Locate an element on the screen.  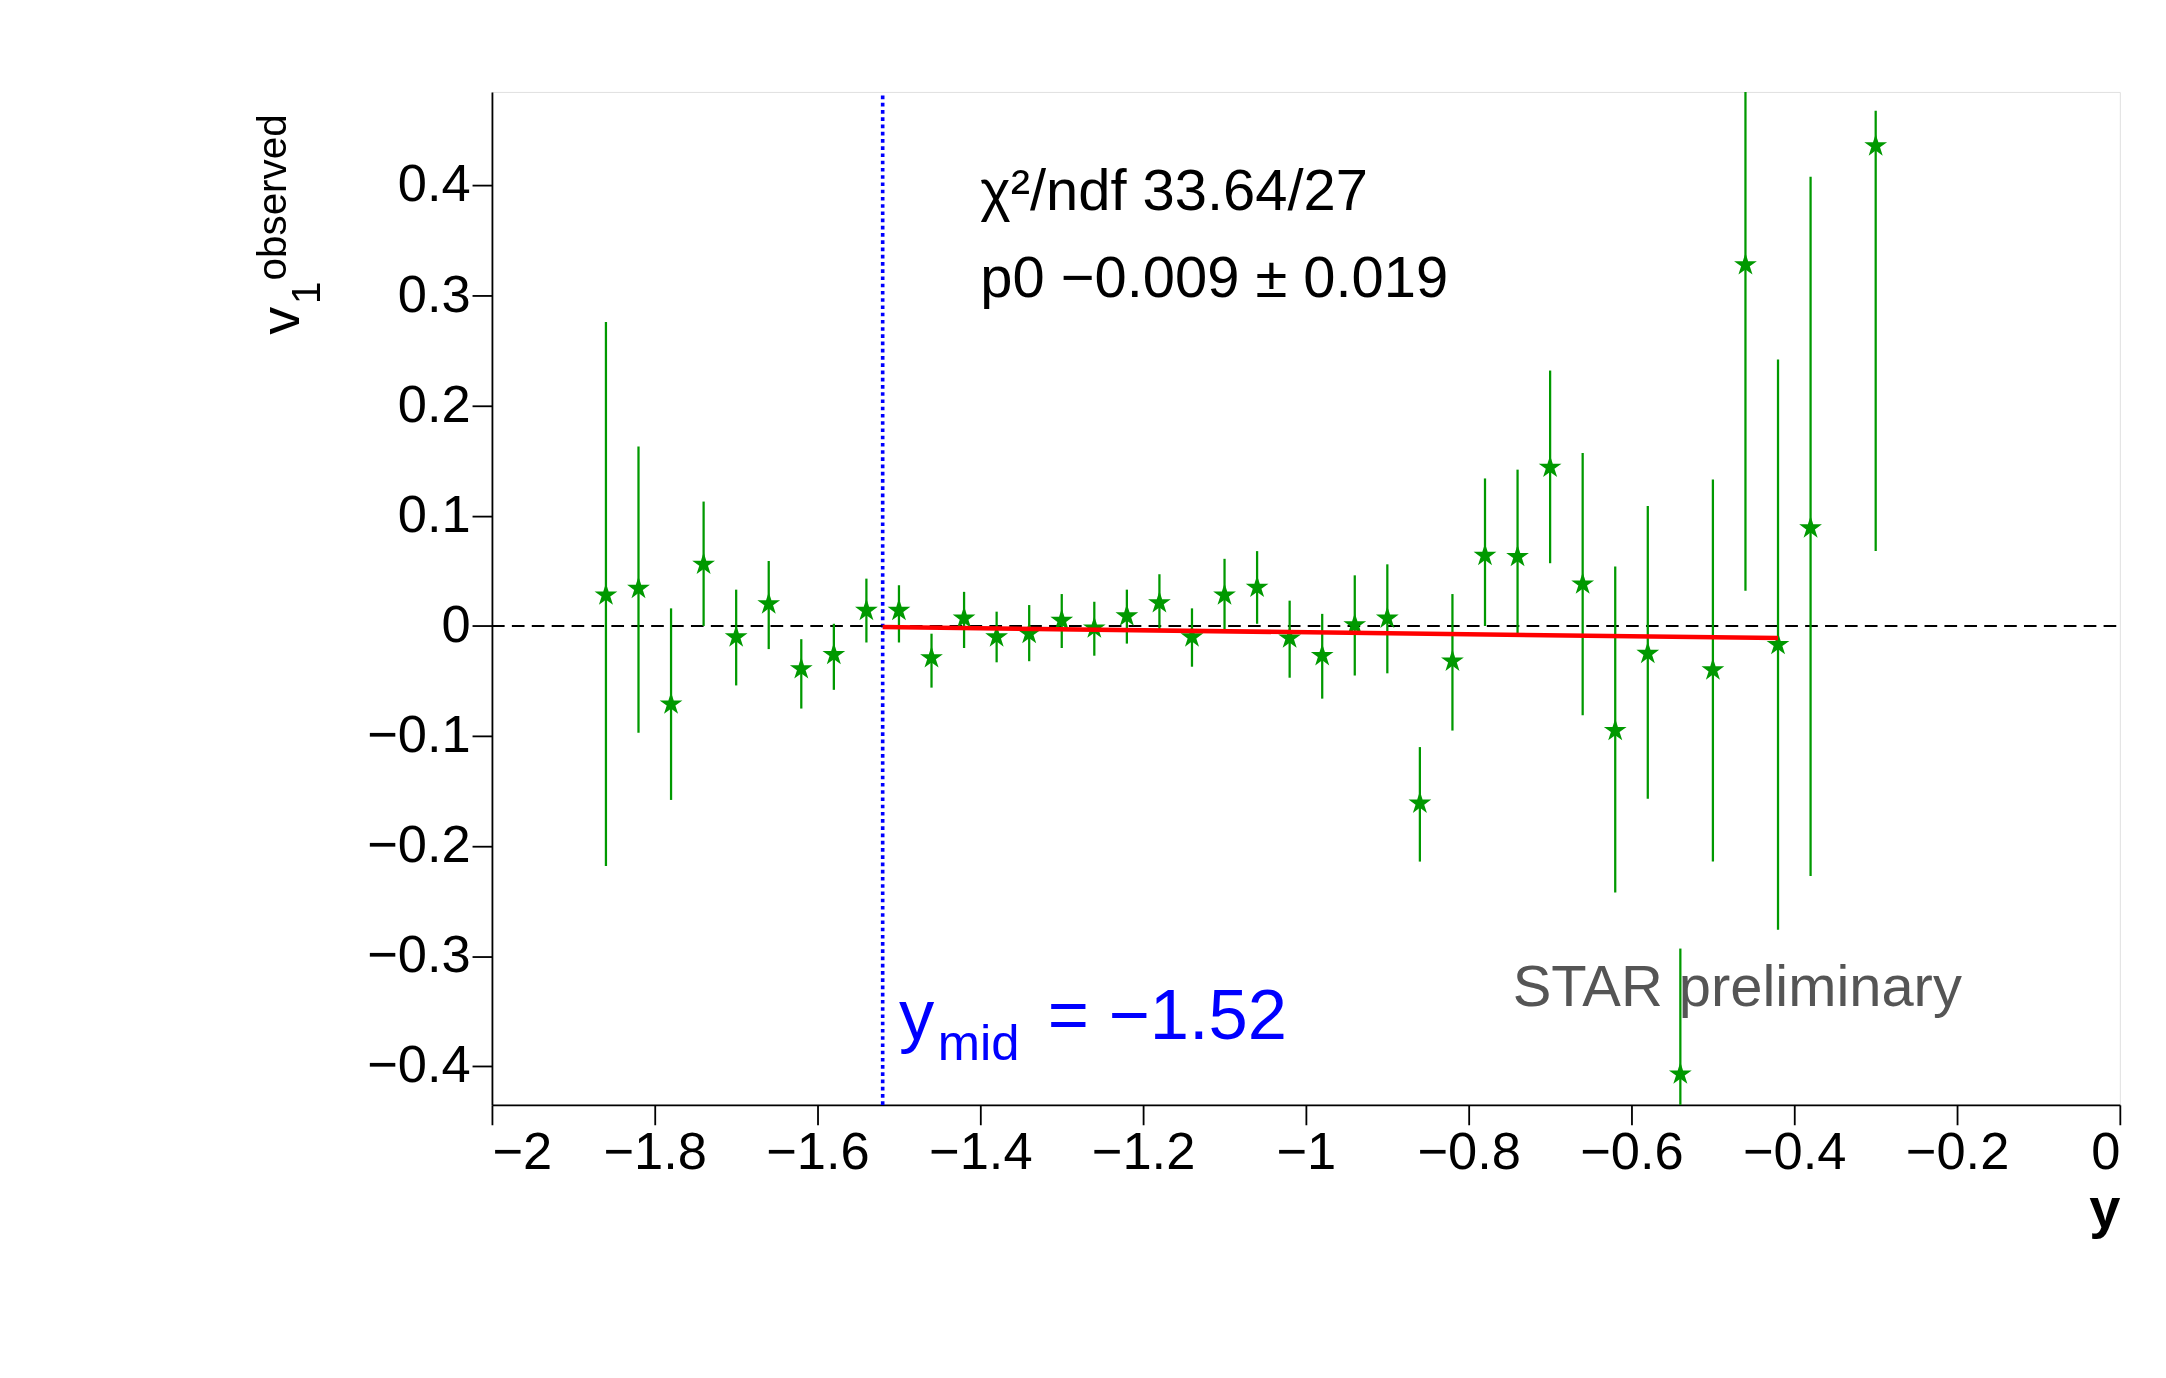
y-tick-label: 0.3 is located at coordinates (434, 293).